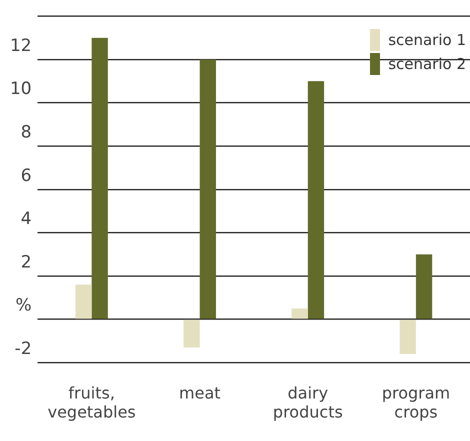 The height and width of the screenshot is (441, 470). I want to click on y-tick-label: 8, so click(26, 132).